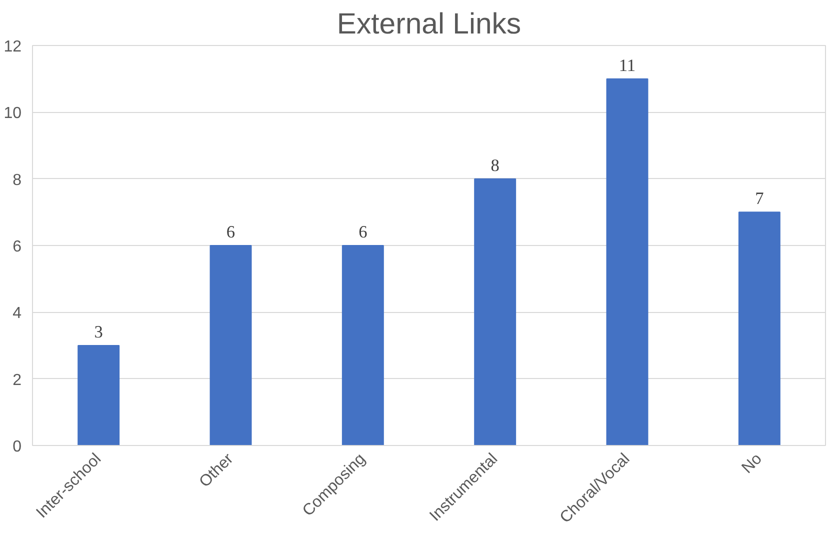 Image resolution: width=835 pixels, height=542 pixels. I want to click on data-label: 8, so click(495, 165).